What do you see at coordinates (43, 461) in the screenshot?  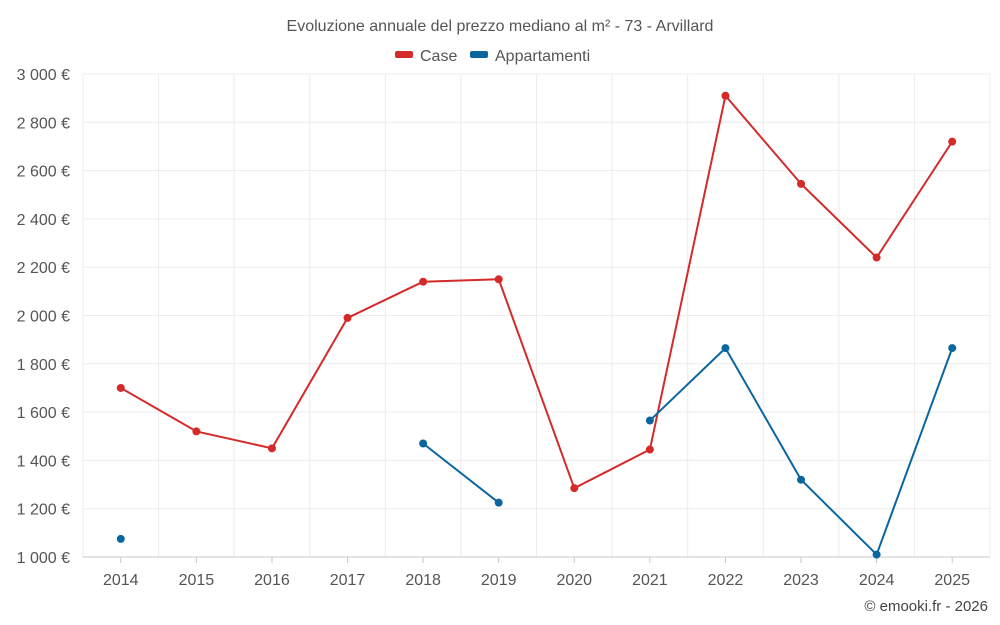 I see `y-tick-label: 1 400 €` at bounding box center [43, 461].